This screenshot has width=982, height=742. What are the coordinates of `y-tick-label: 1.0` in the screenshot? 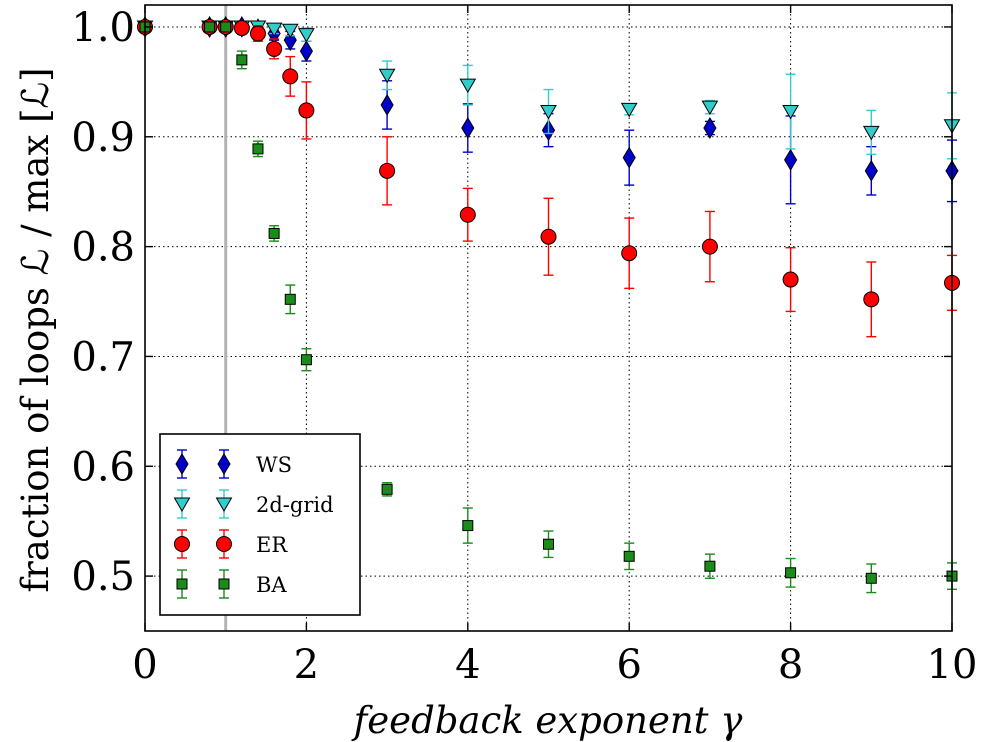 It's located at (103, 28).